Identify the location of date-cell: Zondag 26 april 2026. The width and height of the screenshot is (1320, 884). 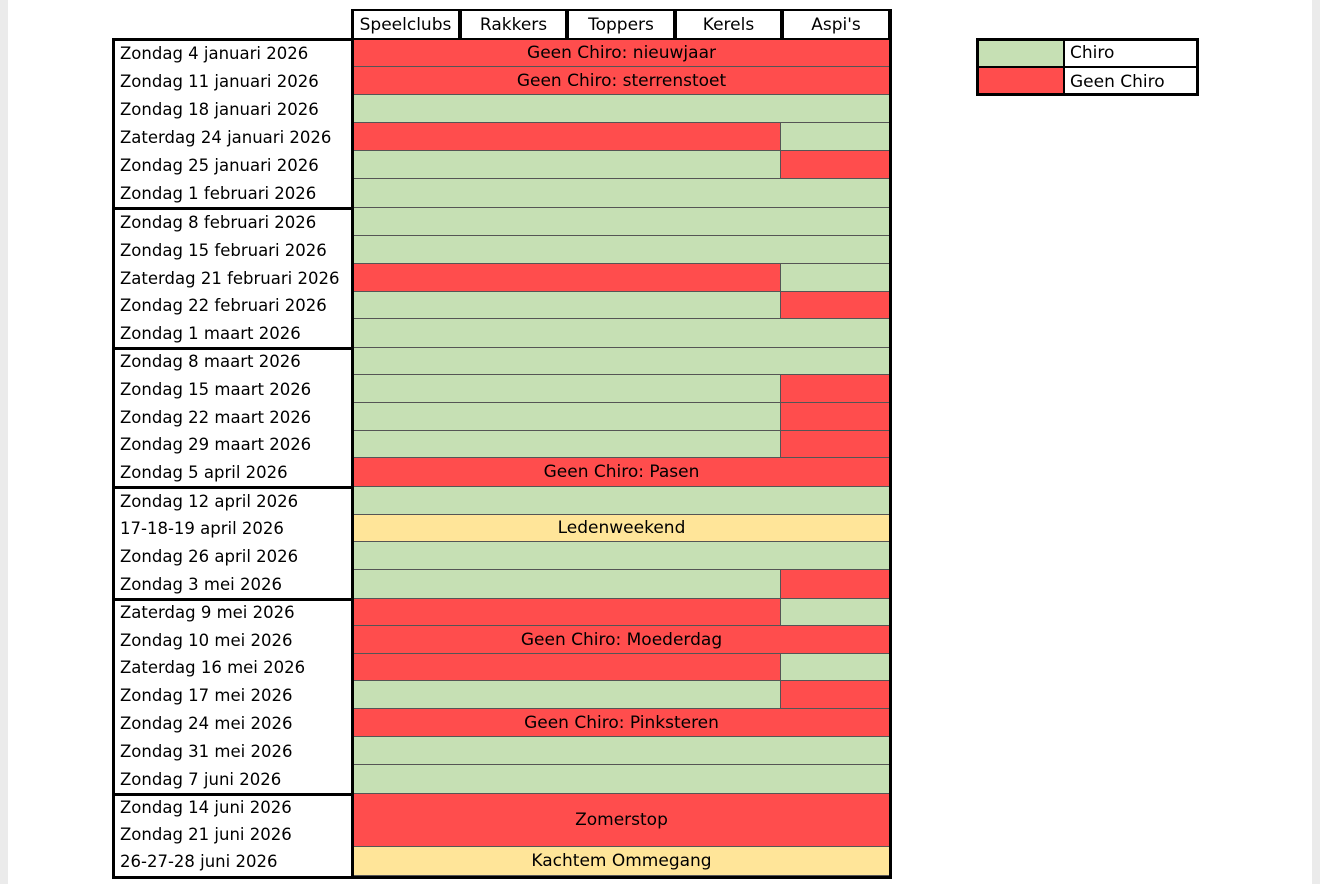
(209, 556).